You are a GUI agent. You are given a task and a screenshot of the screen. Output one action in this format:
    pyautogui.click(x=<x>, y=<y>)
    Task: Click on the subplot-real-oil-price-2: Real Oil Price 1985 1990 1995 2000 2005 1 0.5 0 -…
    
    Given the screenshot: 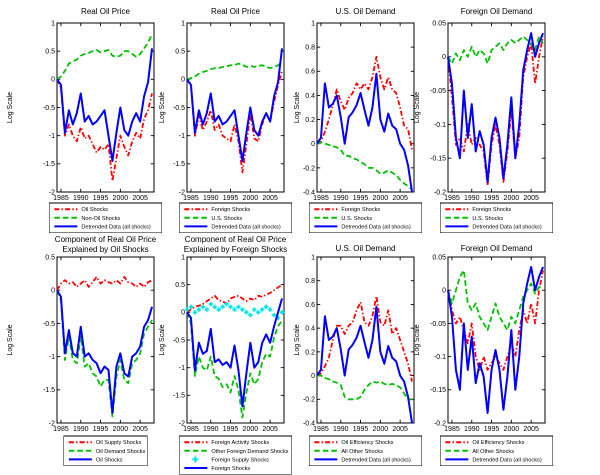 What is the action you would take?
    pyautogui.click(x=226, y=120)
    